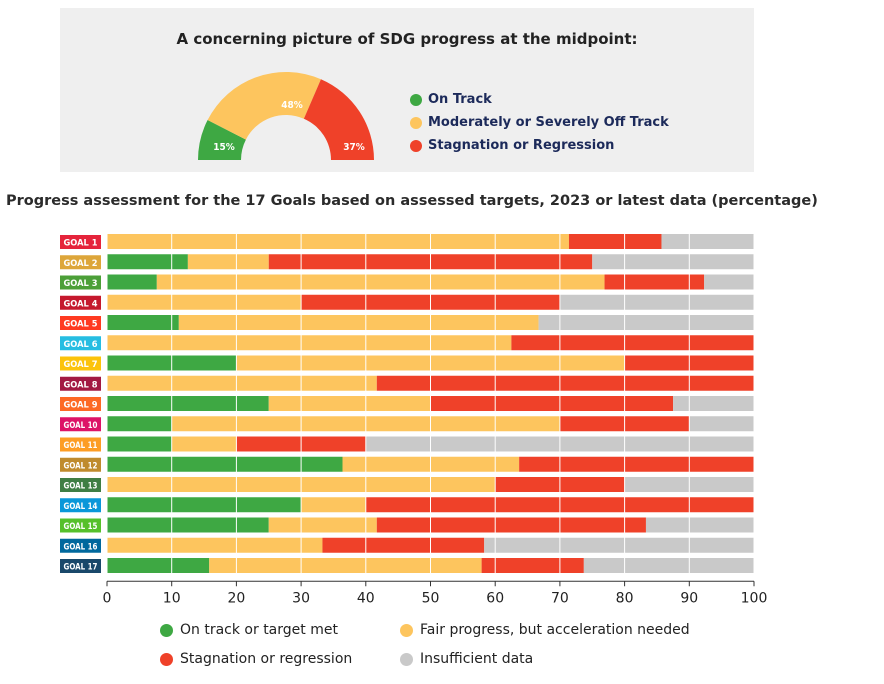 Image resolution: width=884 pixels, height=684 pixels. Describe the element at coordinates (689, 598) in the screenshot. I see `x-tick-label: 90` at that location.